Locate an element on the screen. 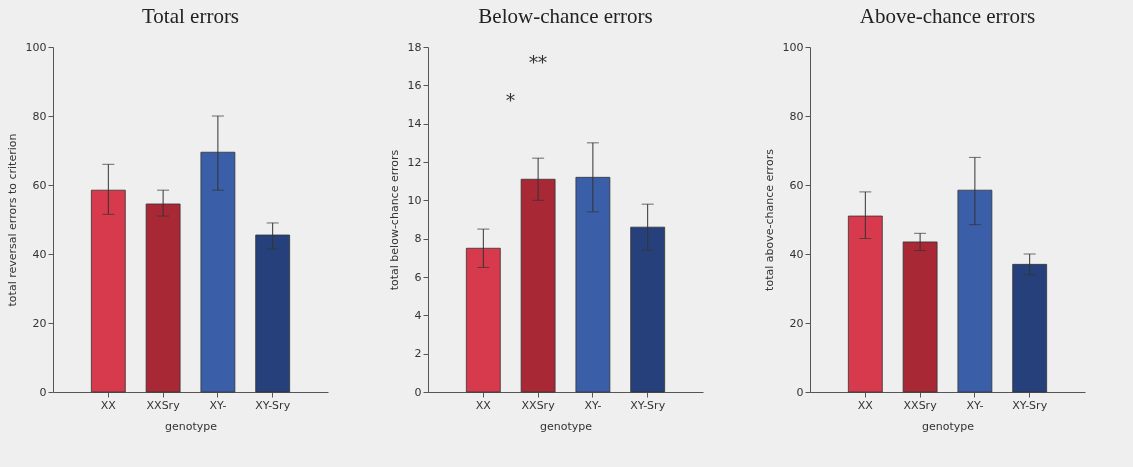 The width and height of the screenshot is (1133, 467). y-tick-label: 10 is located at coordinates (414, 200).